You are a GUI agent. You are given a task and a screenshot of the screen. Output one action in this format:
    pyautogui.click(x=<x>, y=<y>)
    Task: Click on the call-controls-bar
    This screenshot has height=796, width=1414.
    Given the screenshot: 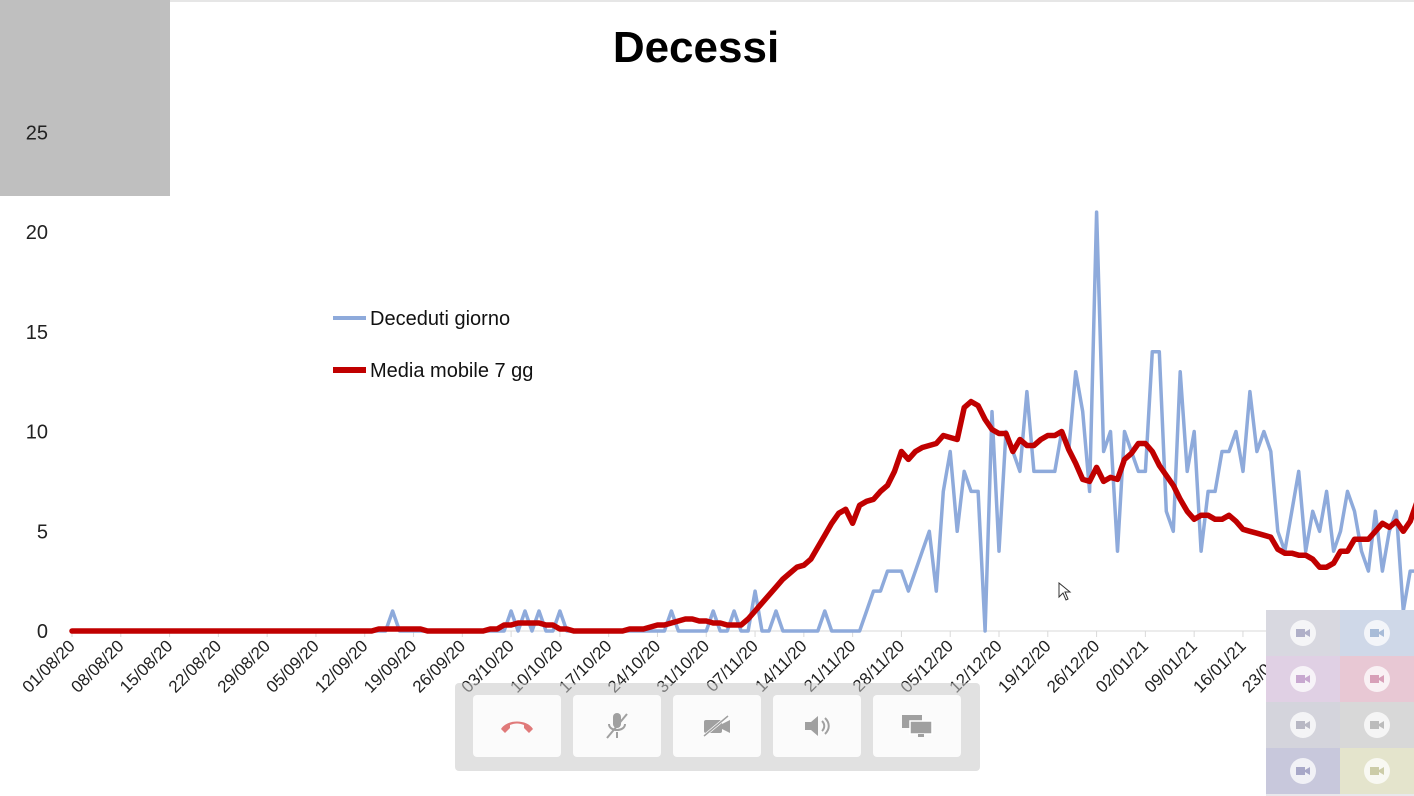 What is the action you would take?
    pyautogui.click(x=717, y=727)
    